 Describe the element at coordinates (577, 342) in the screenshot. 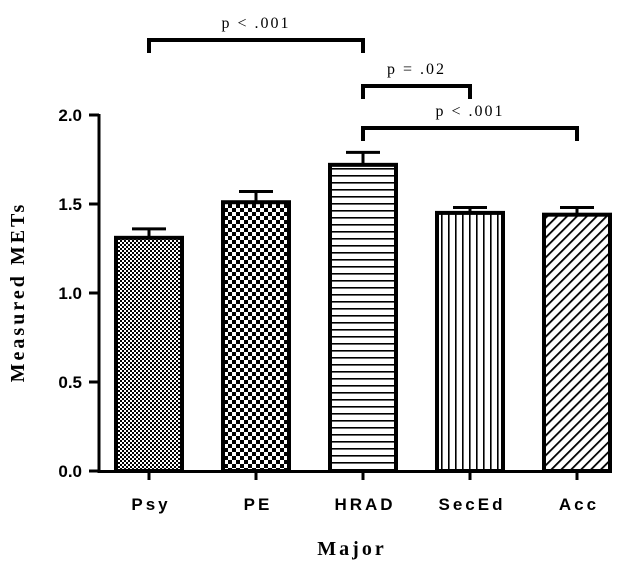

I see `bar-acc` at that location.